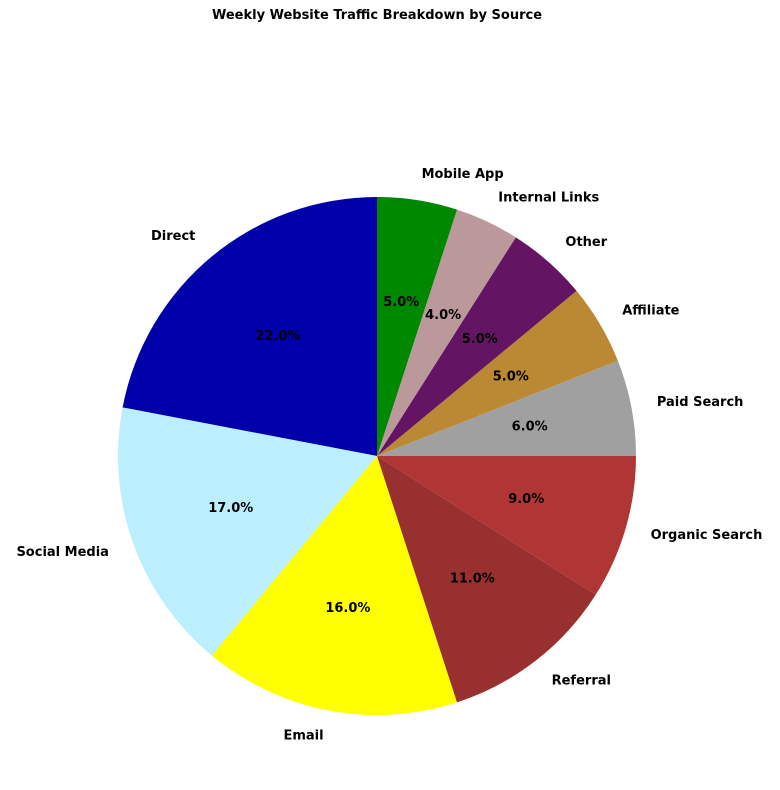  What do you see at coordinates (417, 326) in the screenshot?
I see `pie-slice-mobile-app` at bounding box center [417, 326].